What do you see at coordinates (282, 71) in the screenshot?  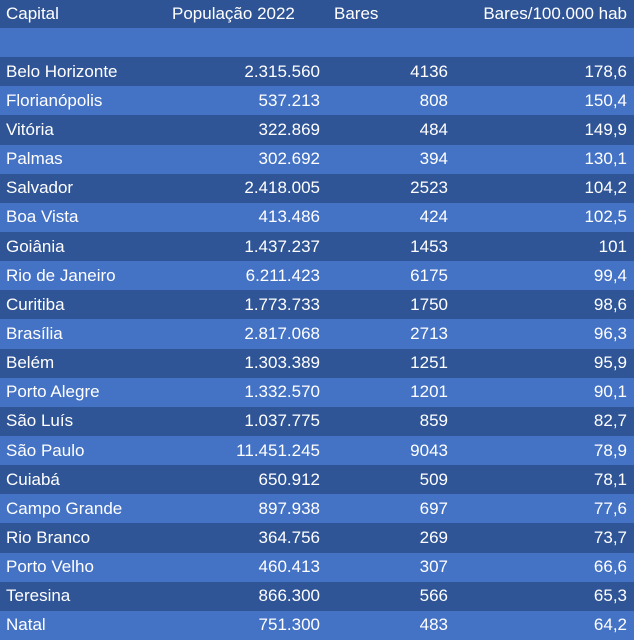 I see `cell-population: 2.315.560` at bounding box center [282, 71].